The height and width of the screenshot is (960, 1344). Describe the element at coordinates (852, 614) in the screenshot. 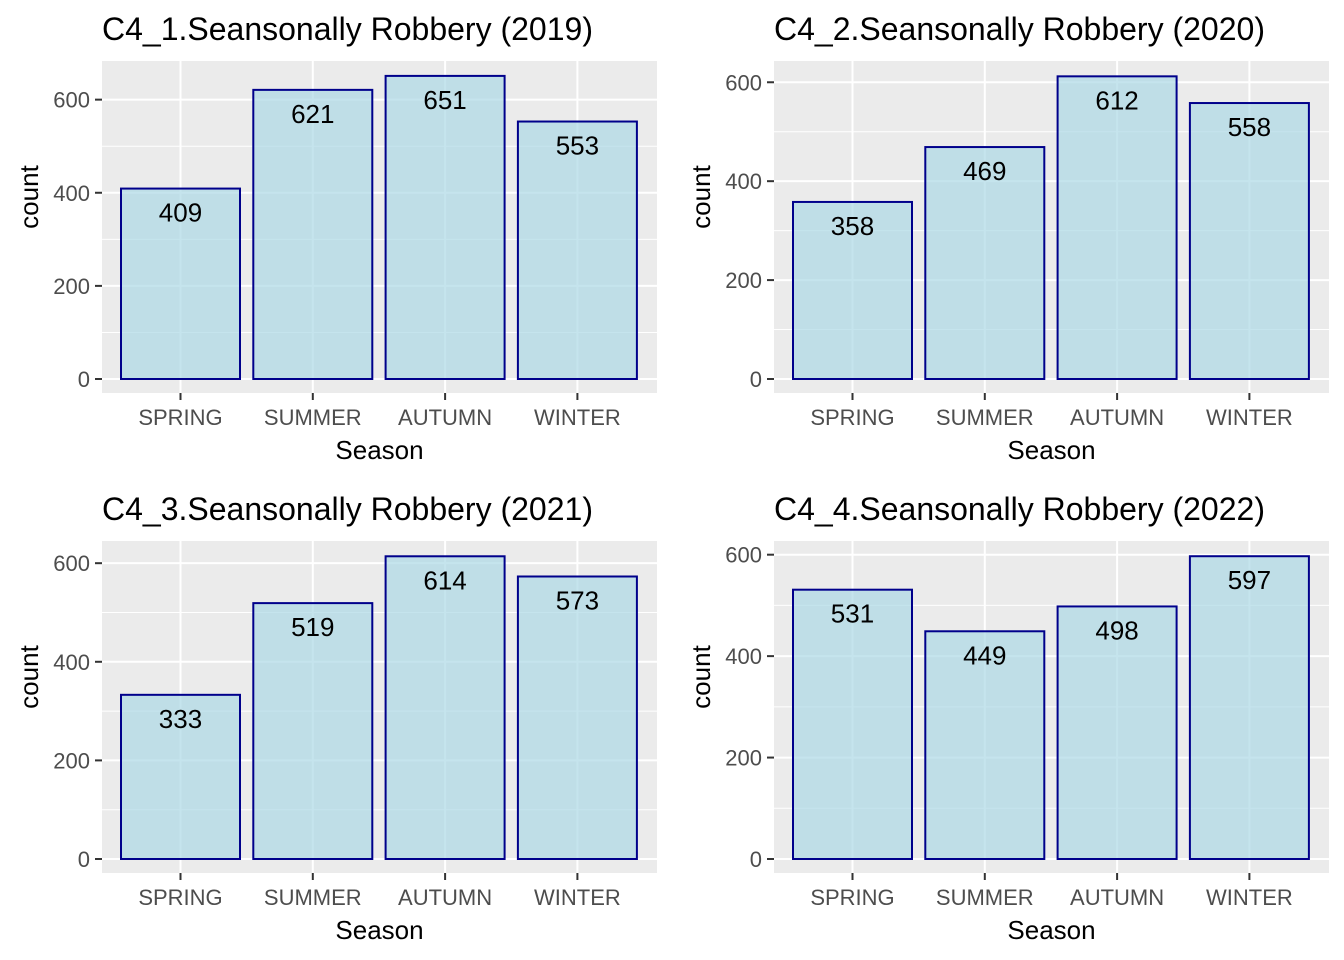

I see `data-label-spring: 531` at that location.